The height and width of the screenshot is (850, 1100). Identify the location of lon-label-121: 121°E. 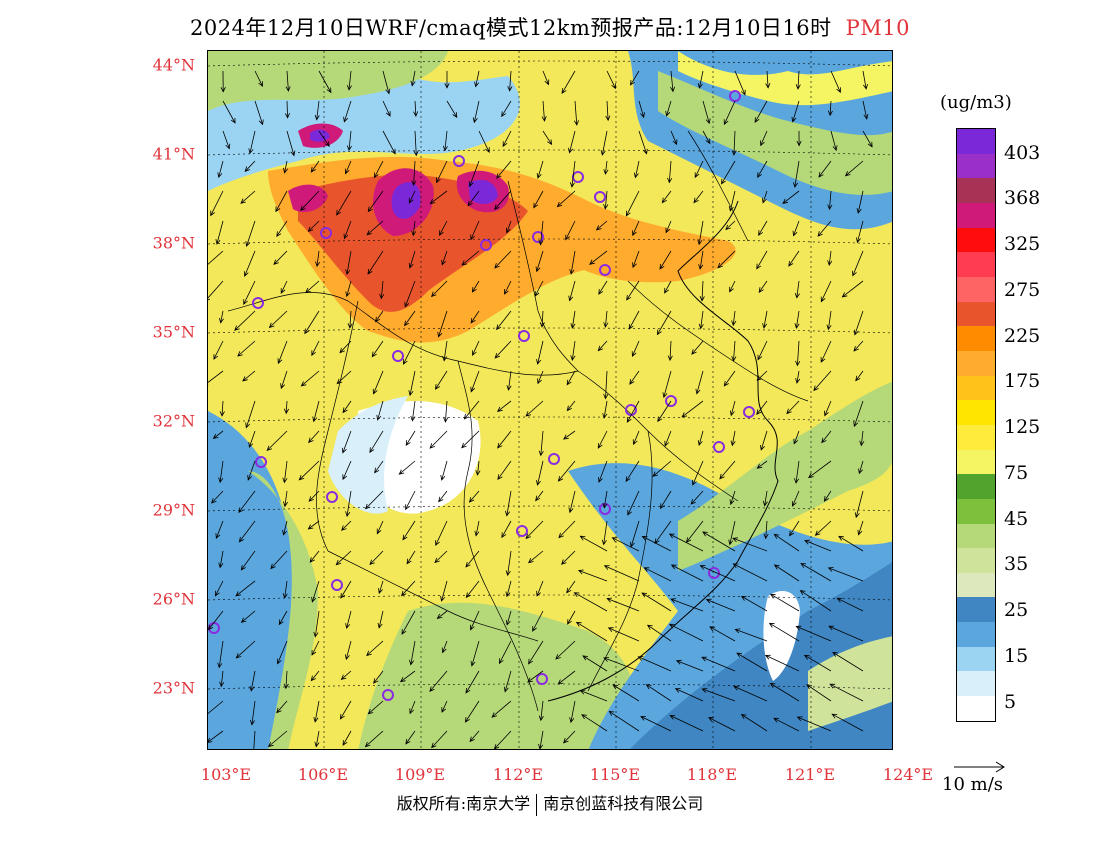
(810, 774).